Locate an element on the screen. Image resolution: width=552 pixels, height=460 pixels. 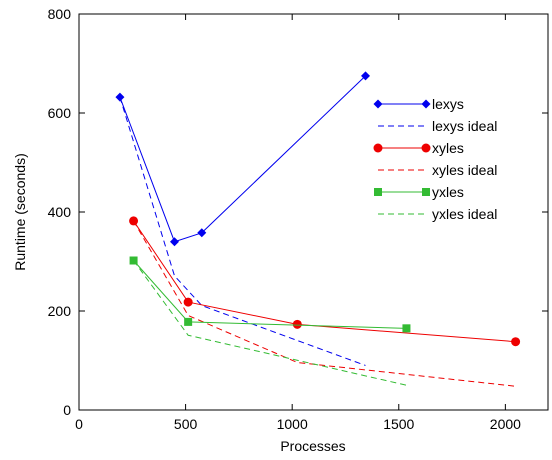
y-tick-label-1: 200 is located at coordinates (60, 311).